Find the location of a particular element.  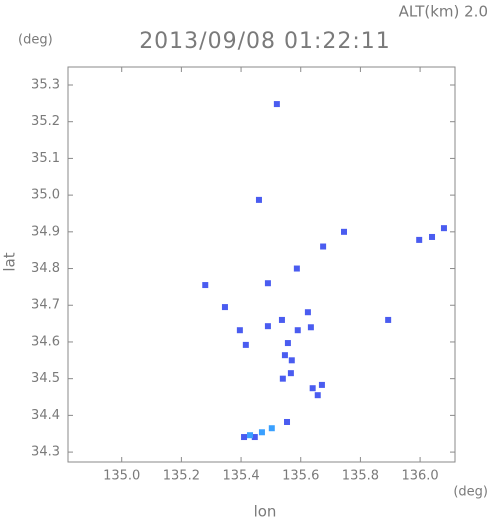

x-tick-label: 135.8 is located at coordinates (360, 476).